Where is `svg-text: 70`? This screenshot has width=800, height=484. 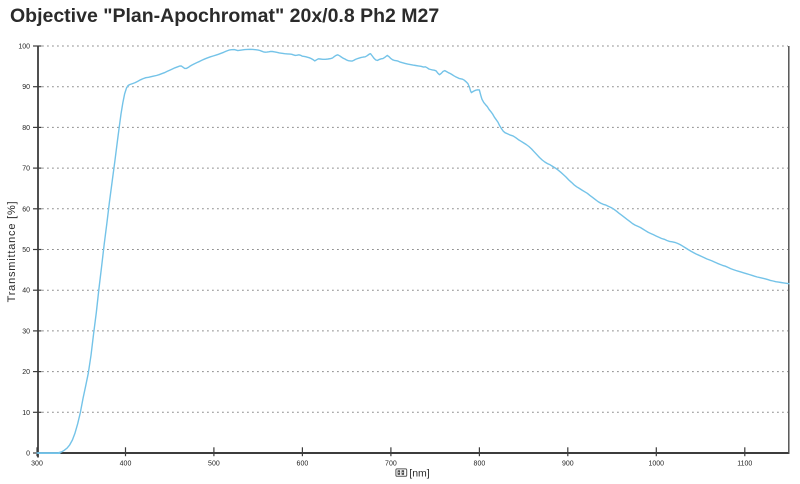 svg-text: 70 is located at coordinates (26, 169).